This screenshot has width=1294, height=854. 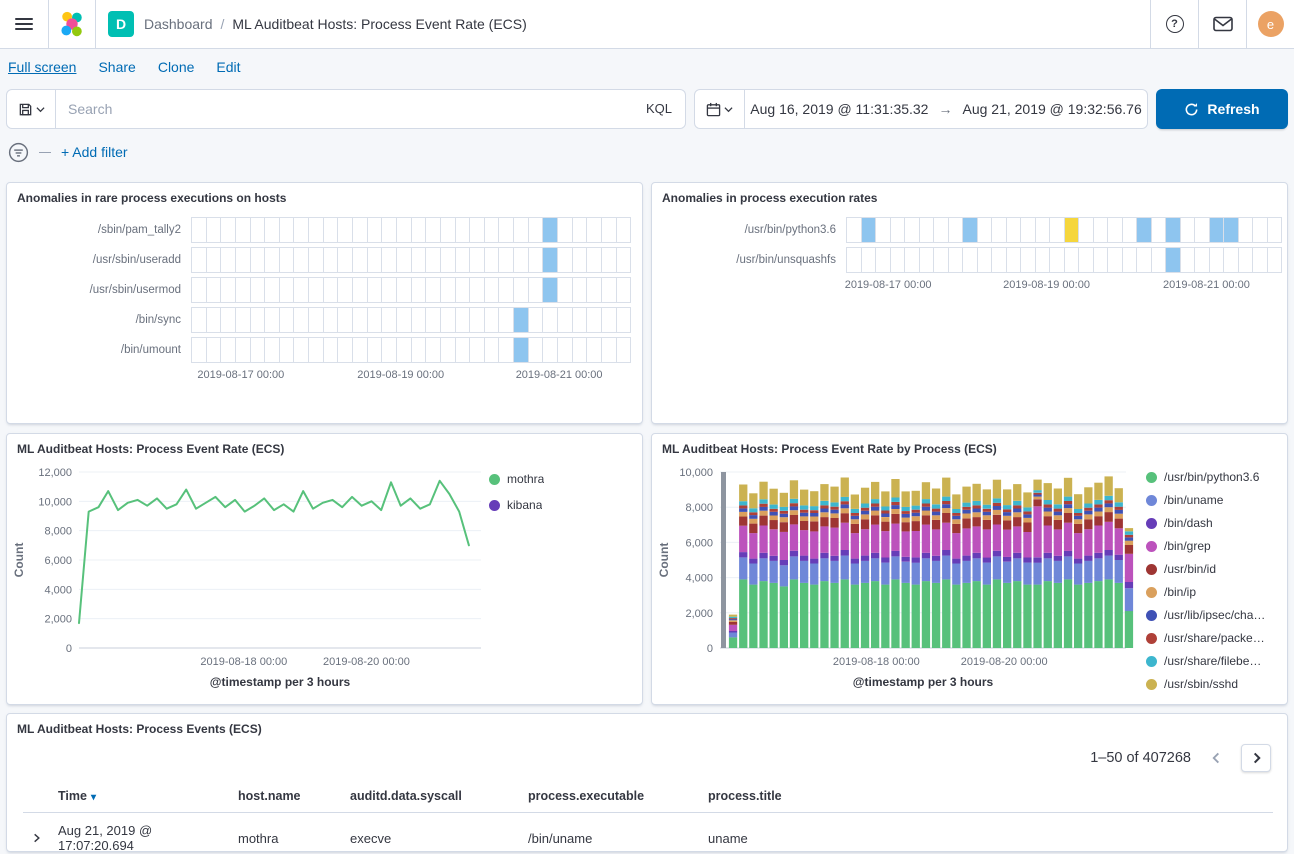 I want to click on legend-item: /bin/uname, so click(x=1215, y=500).